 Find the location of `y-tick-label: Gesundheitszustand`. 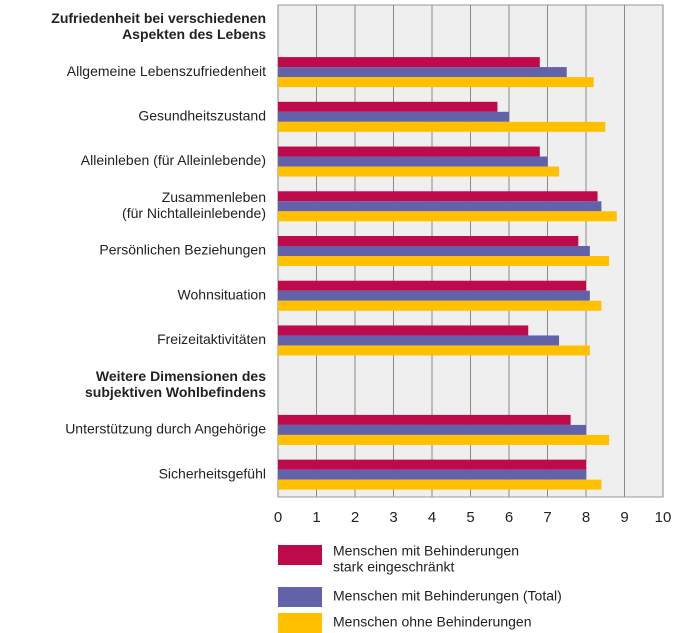

y-tick-label: Gesundheitszustand is located at coordinates (202, 116).